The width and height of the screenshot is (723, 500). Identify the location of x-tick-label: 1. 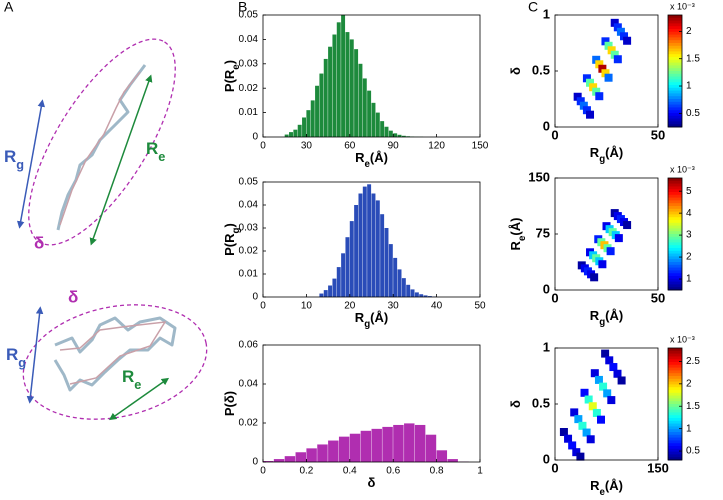
(480, 471).